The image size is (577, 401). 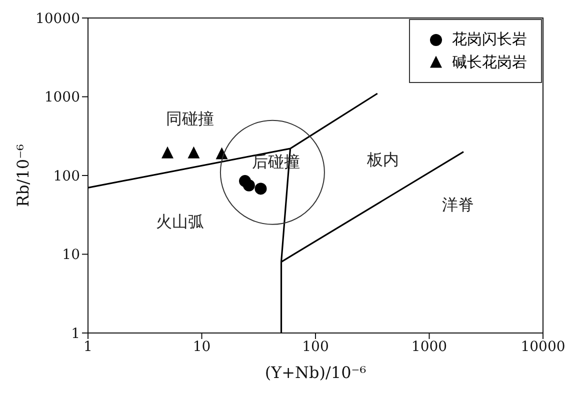 What do you see at coordinates (315, 346) in the screenshot?
I see `x-tick-label: 100` at bounding box center [315, 346].